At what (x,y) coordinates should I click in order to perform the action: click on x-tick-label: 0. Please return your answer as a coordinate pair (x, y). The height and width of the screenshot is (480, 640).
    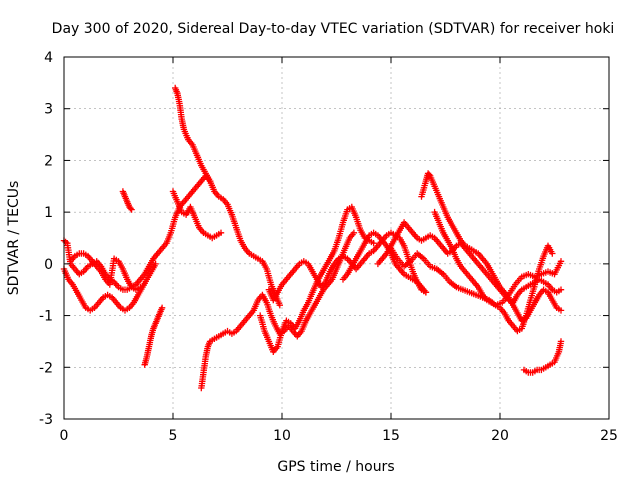
    Looking at the image, I should click on (64, 436).